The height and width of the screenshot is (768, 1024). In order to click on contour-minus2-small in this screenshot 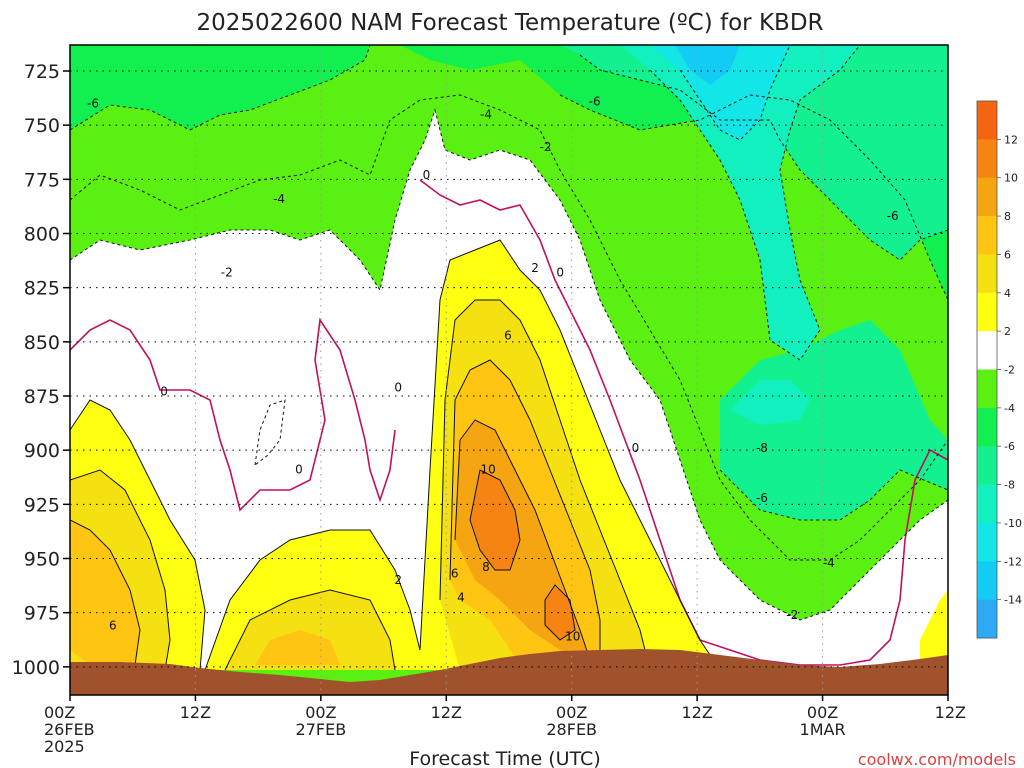, I will do `click(270, 433)`.